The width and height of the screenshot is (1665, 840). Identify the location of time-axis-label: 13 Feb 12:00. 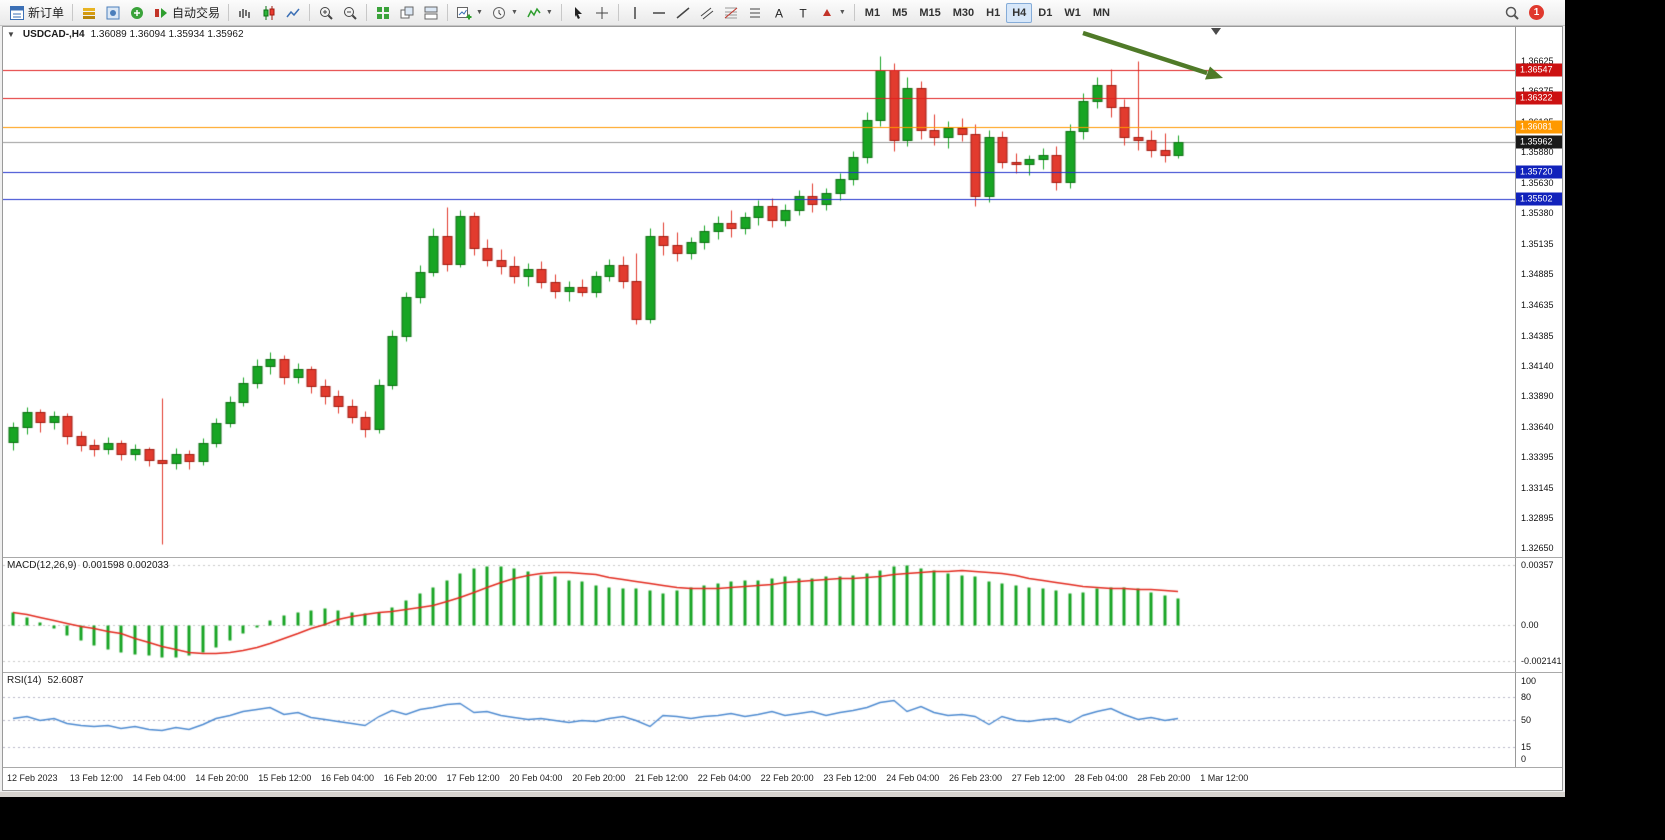
(96, 778).